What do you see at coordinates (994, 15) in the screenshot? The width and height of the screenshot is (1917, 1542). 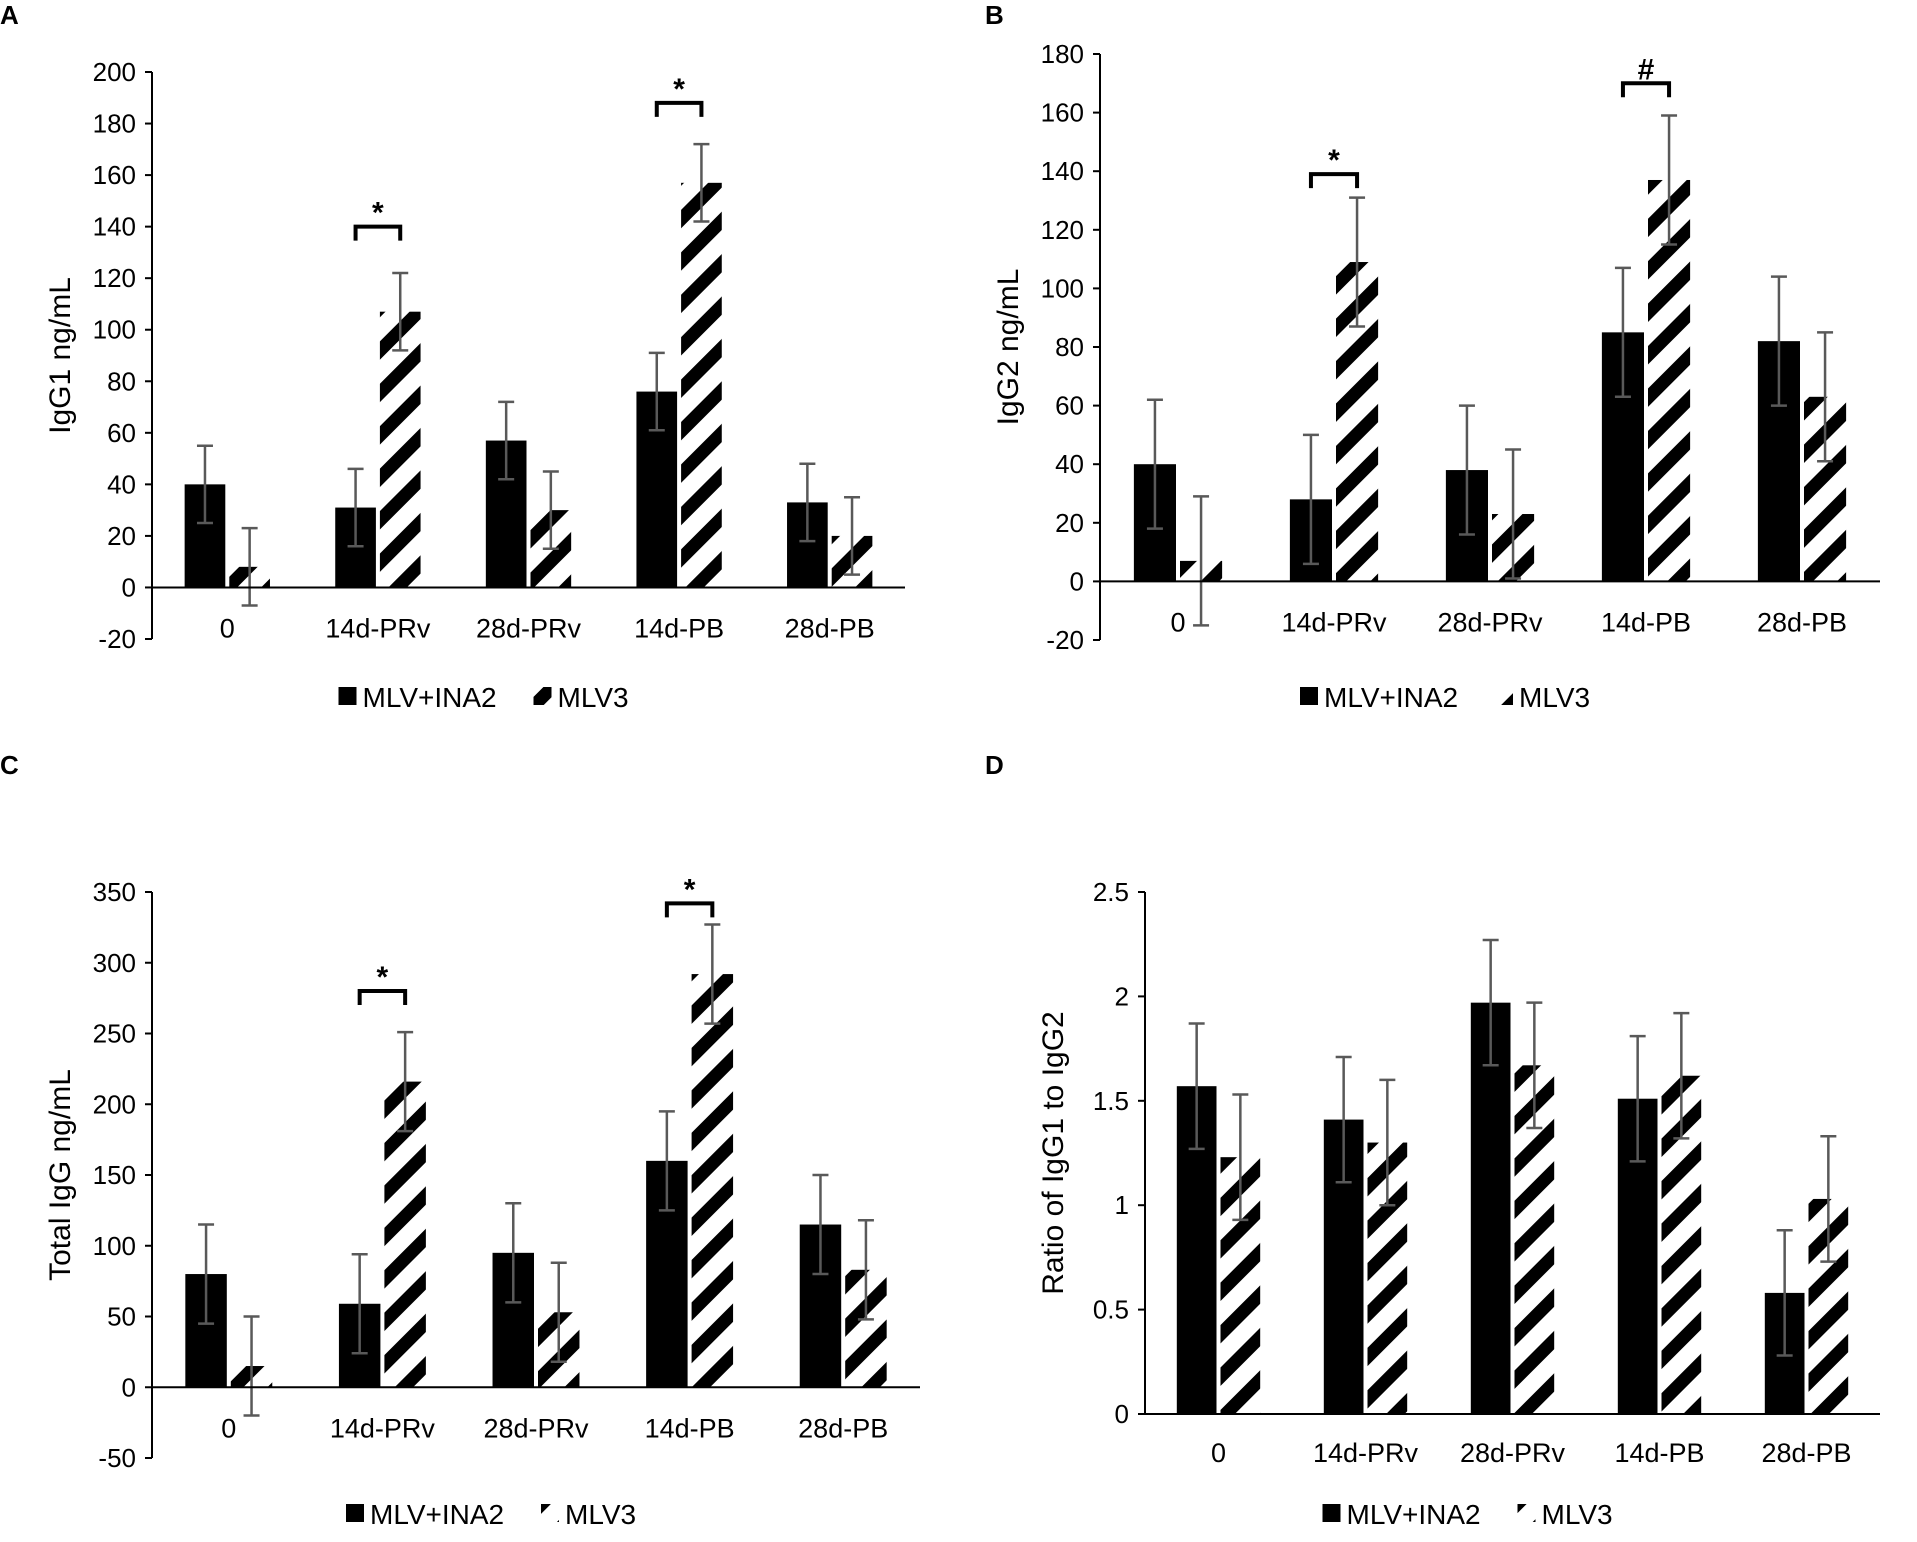 I see `panel-label: B` at bounding box center [994, 15].